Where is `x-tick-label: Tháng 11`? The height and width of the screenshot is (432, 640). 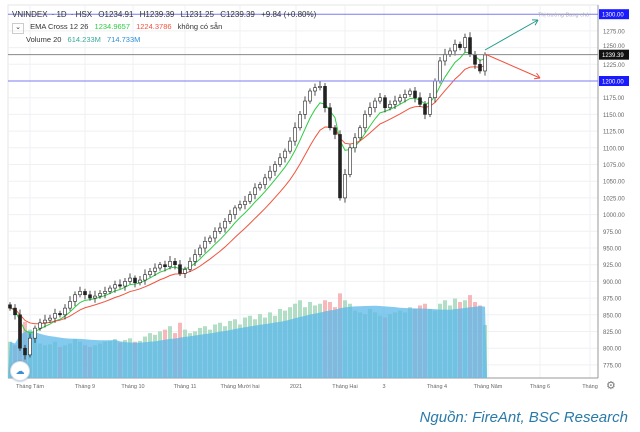
x-tick-label: Tháng 11 is located at coordinates (185, 387).